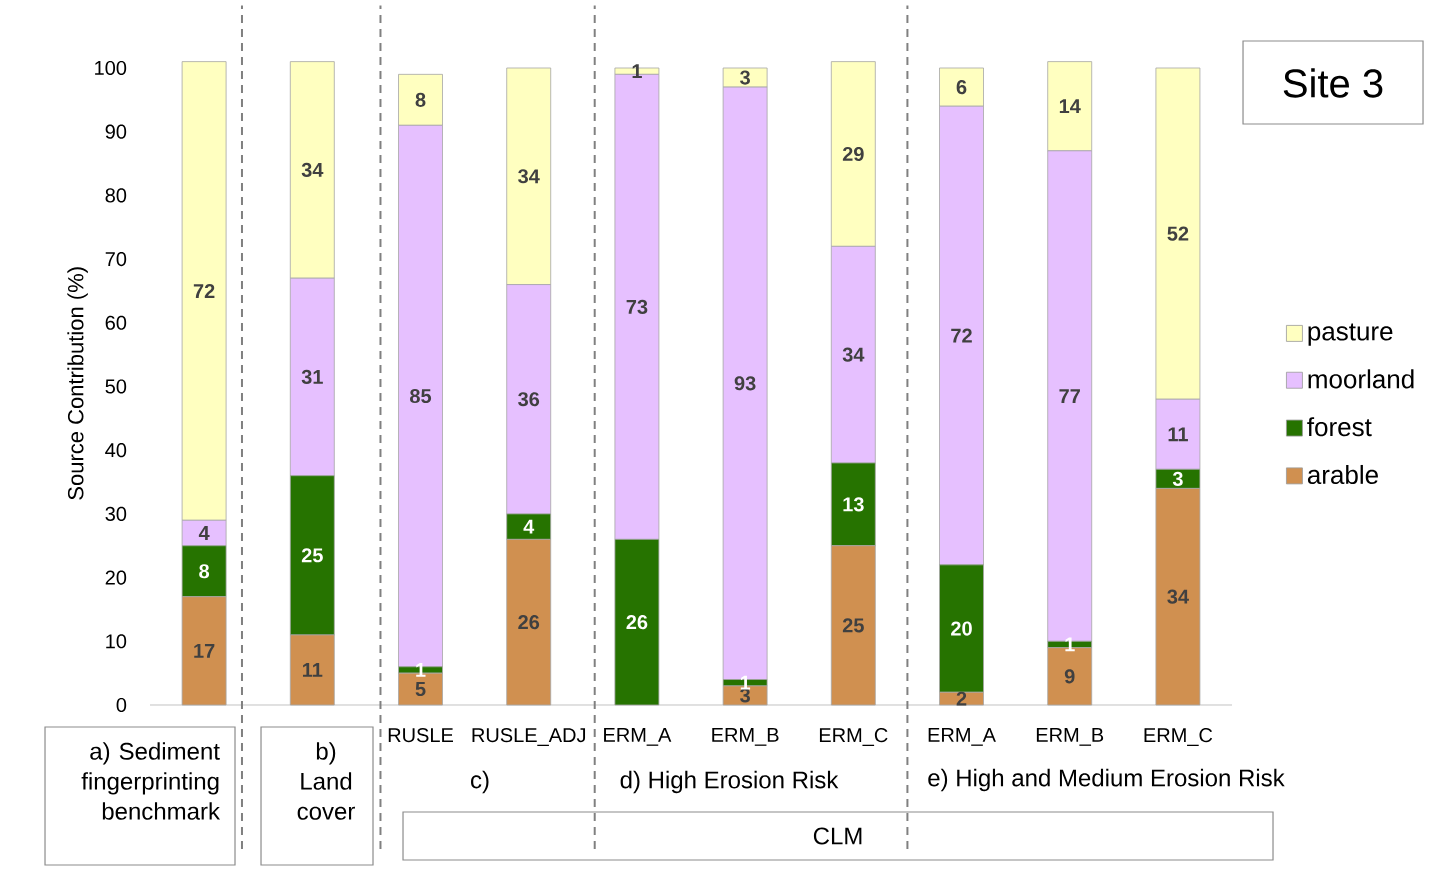  Describe the element at coordinates (1333, 83) in the screenshot. I see `text: Site 3` at that location.